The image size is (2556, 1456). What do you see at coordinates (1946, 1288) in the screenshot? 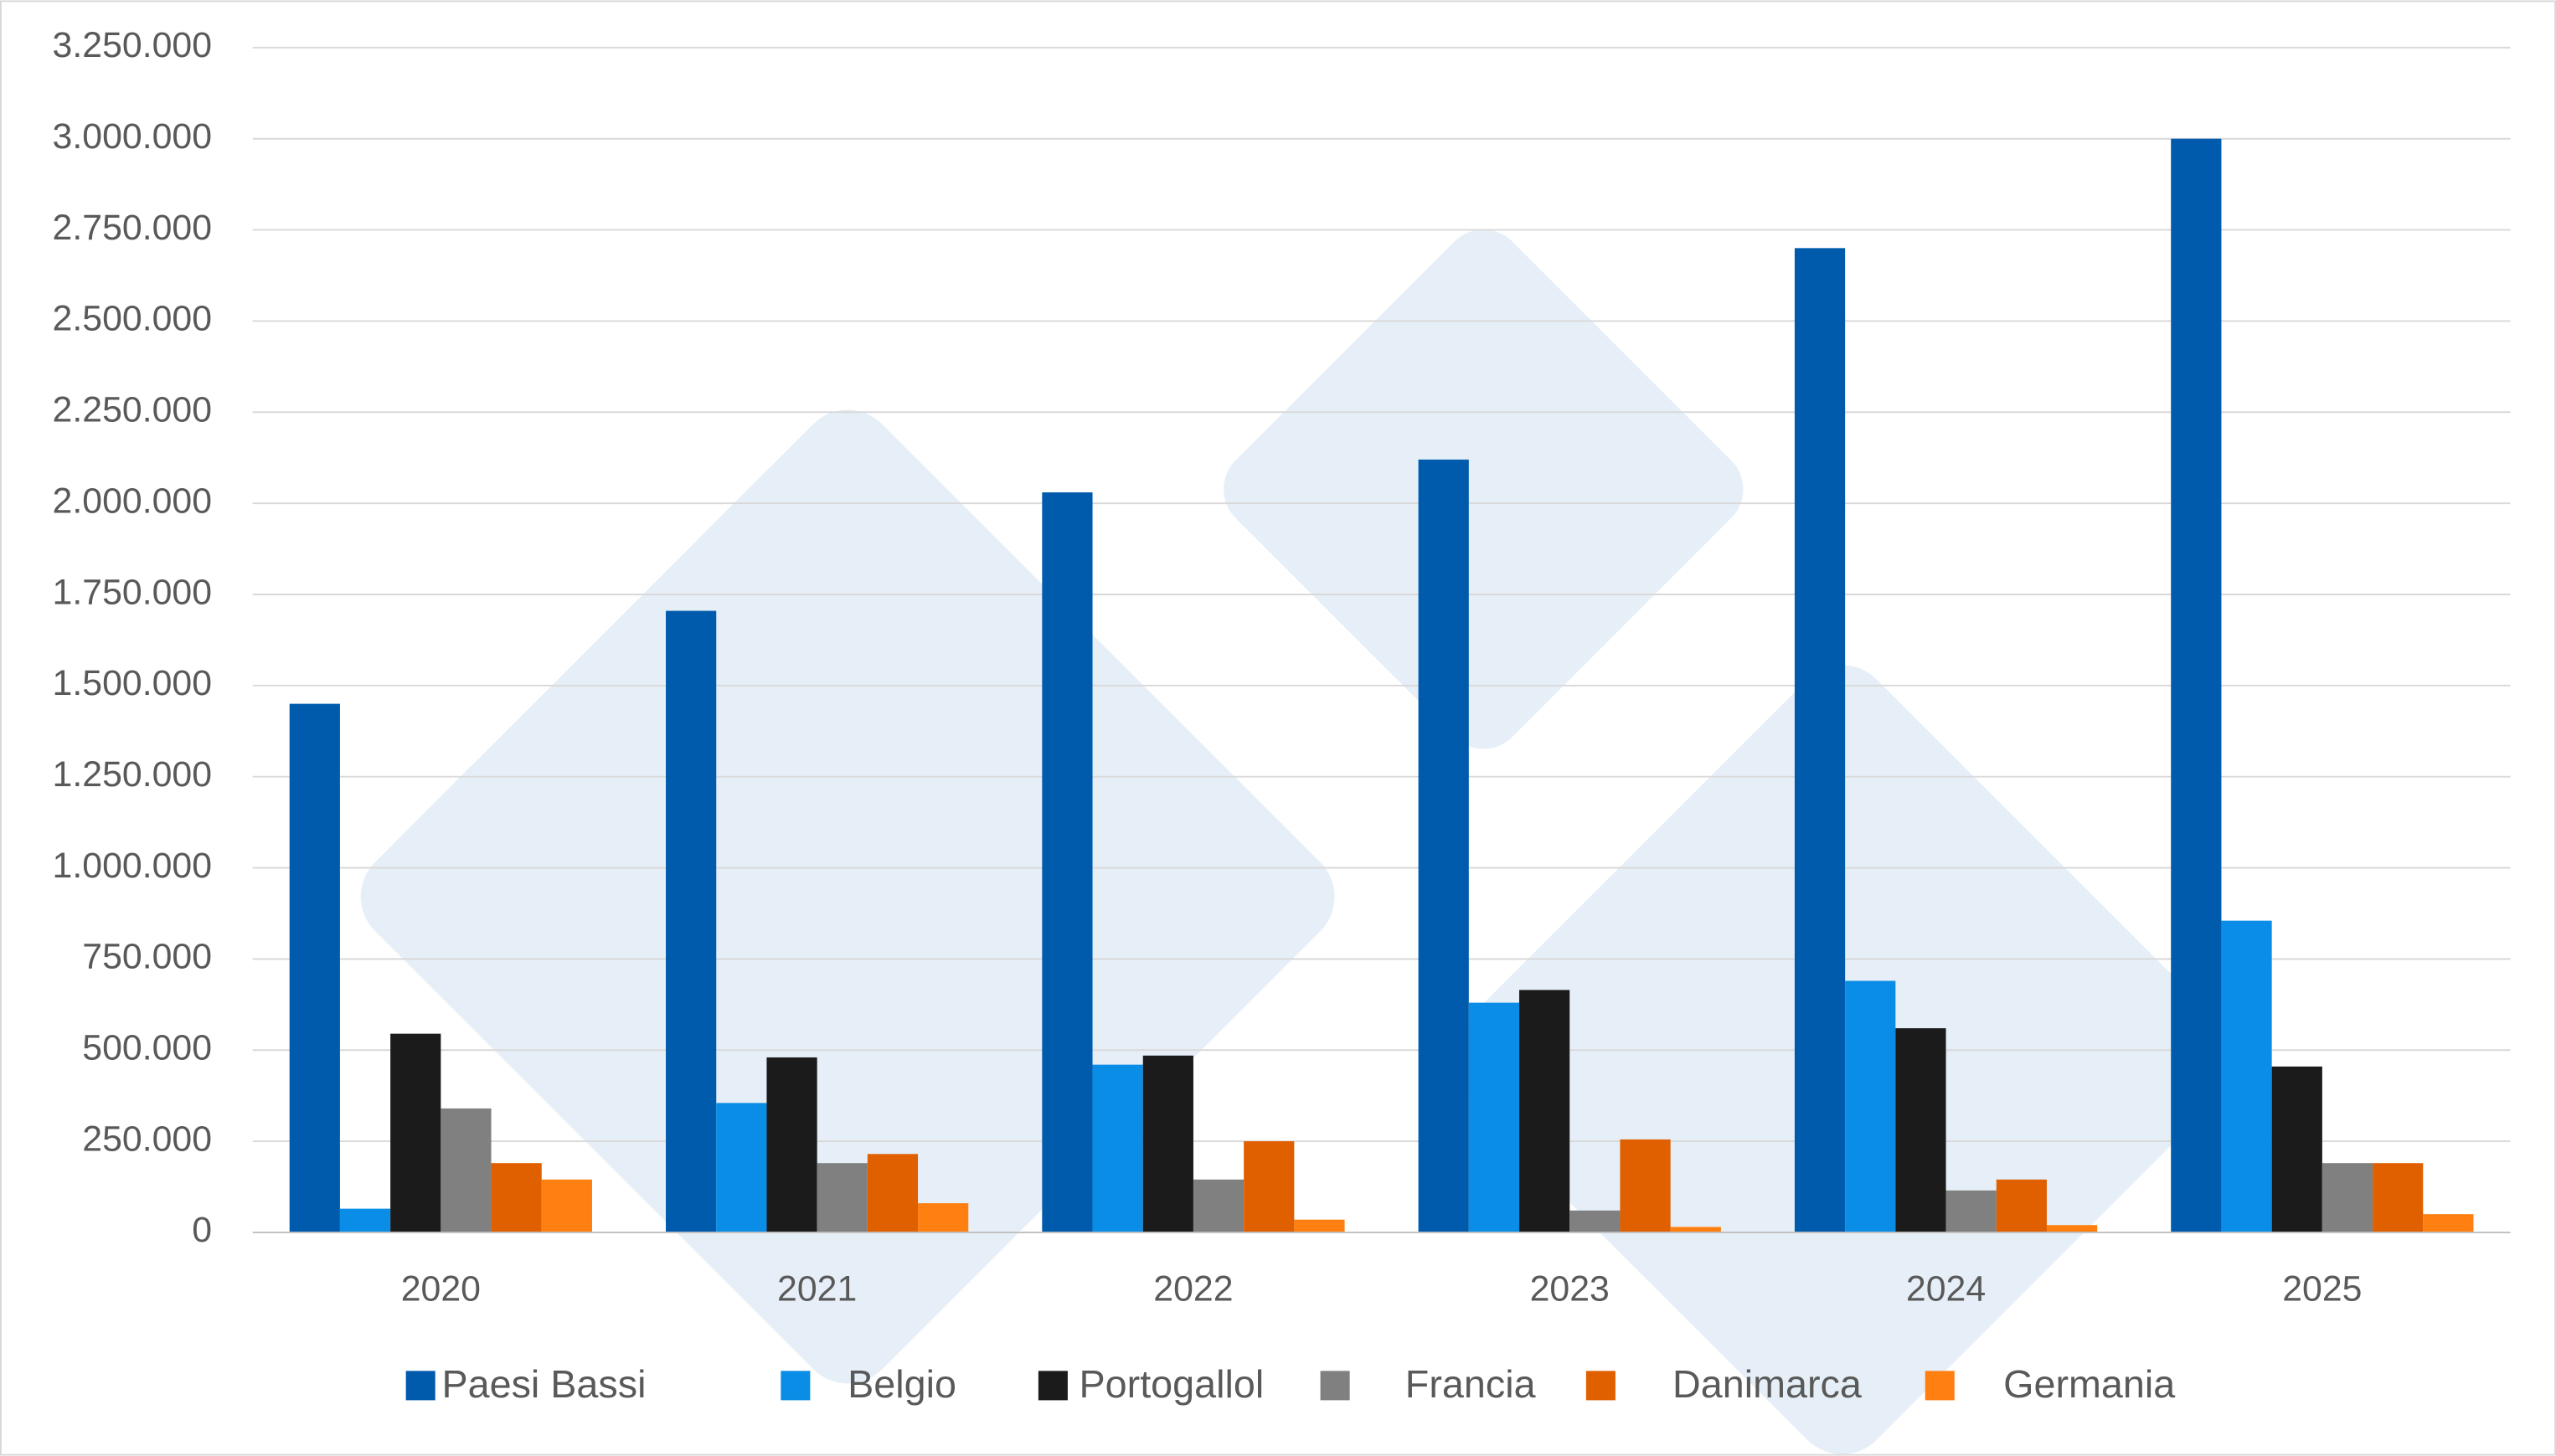
I see `x-tick-label: 2024` at bounding box center [1946, 1288].